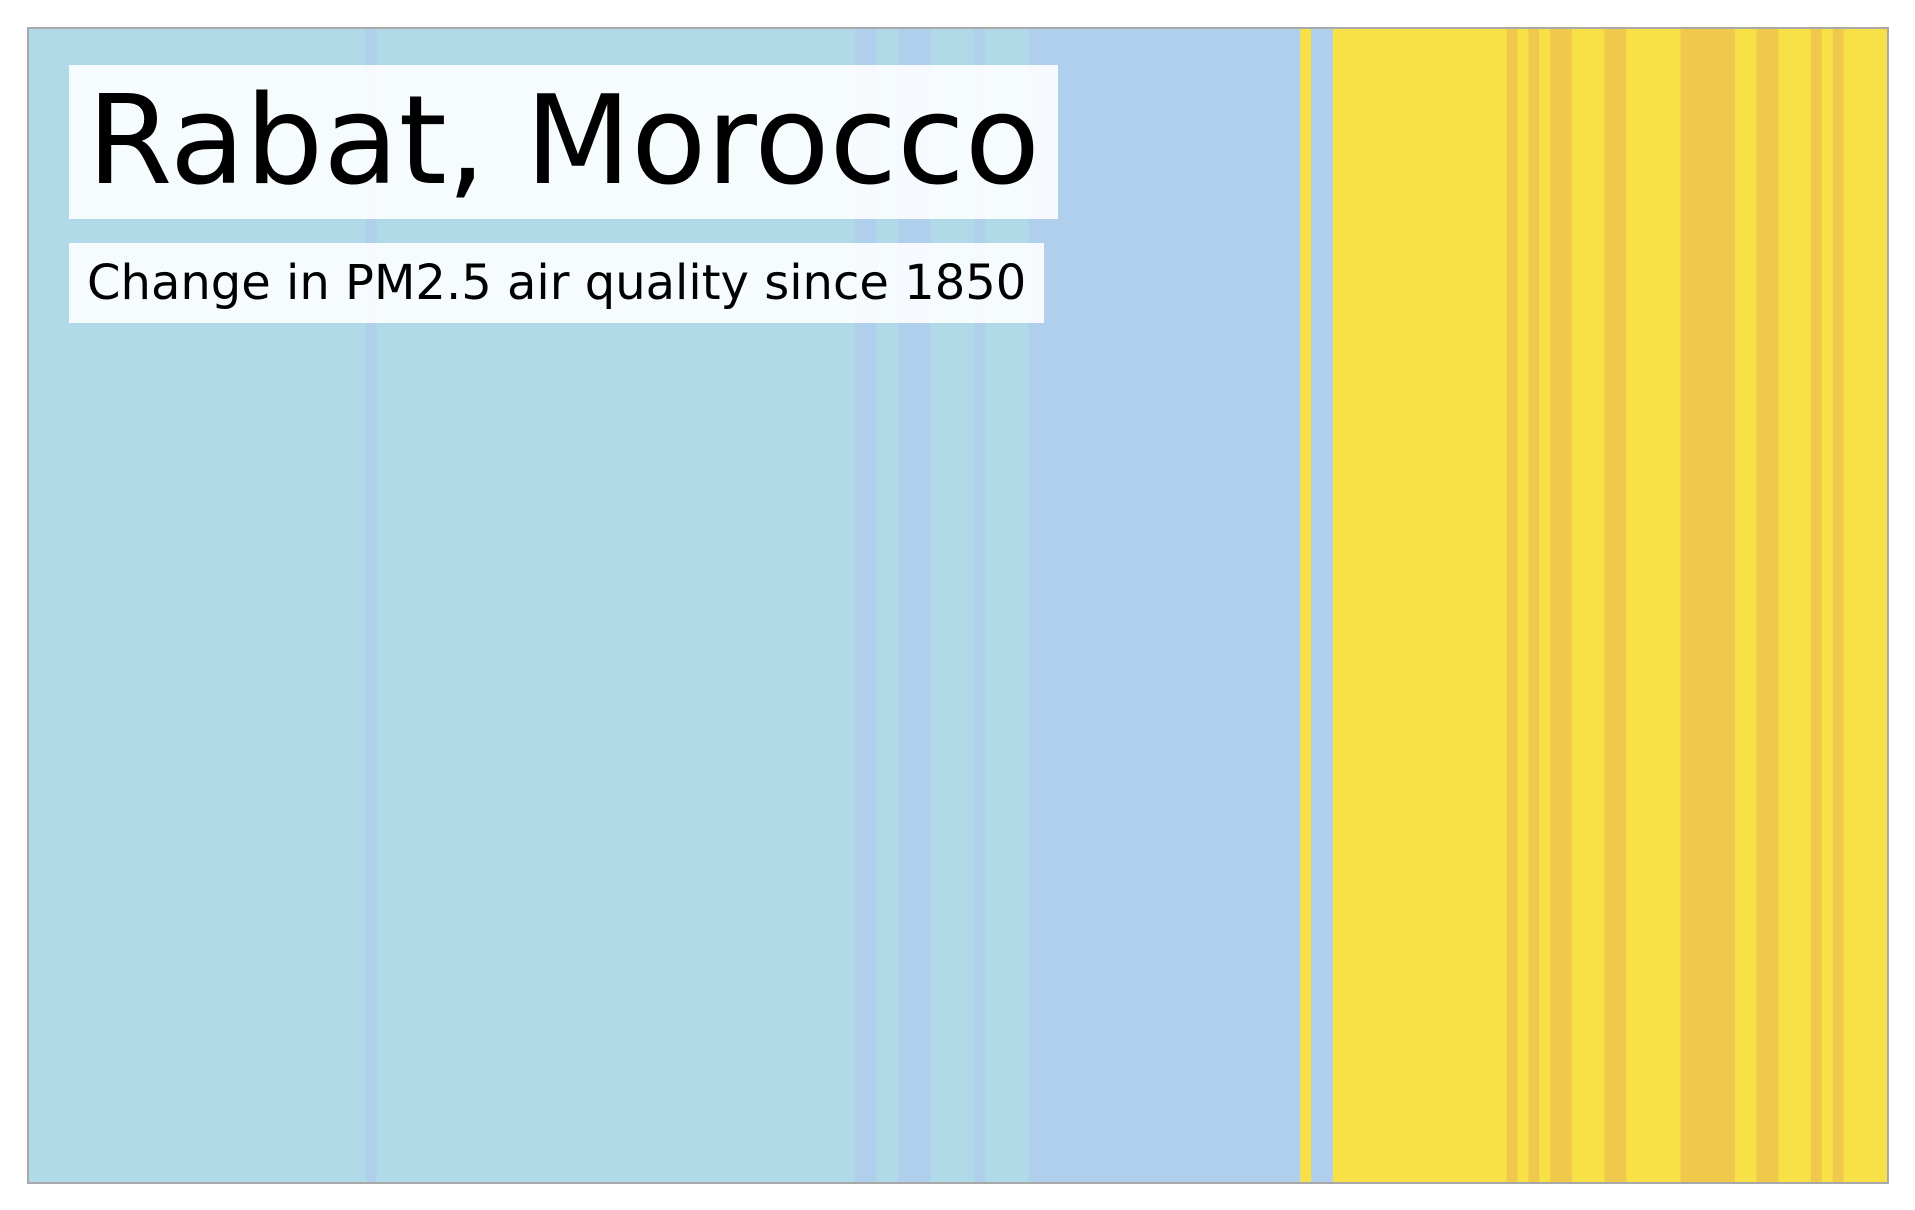 This screenshot has height=1210, width=1915. I want to click on stripe-1968-1970, so click(1322, 605).